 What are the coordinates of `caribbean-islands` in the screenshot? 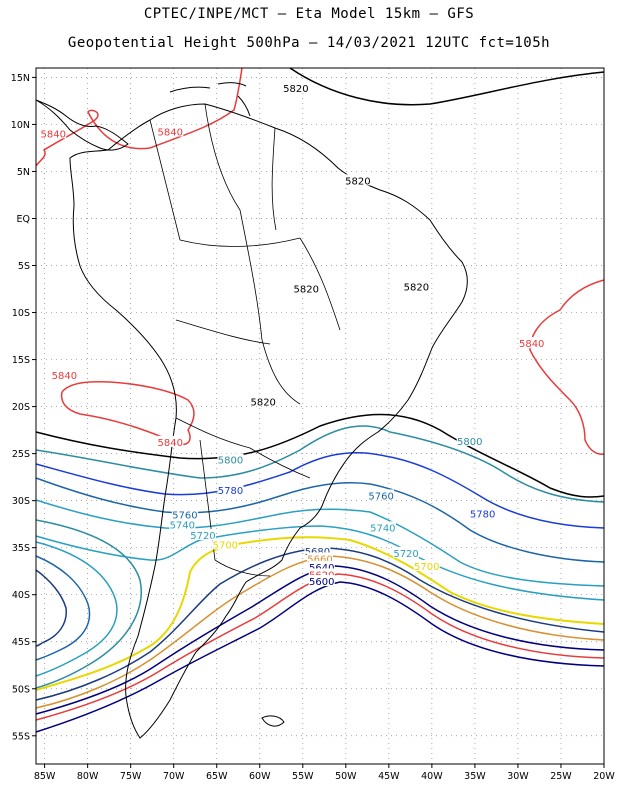 It's located at (210, 99).